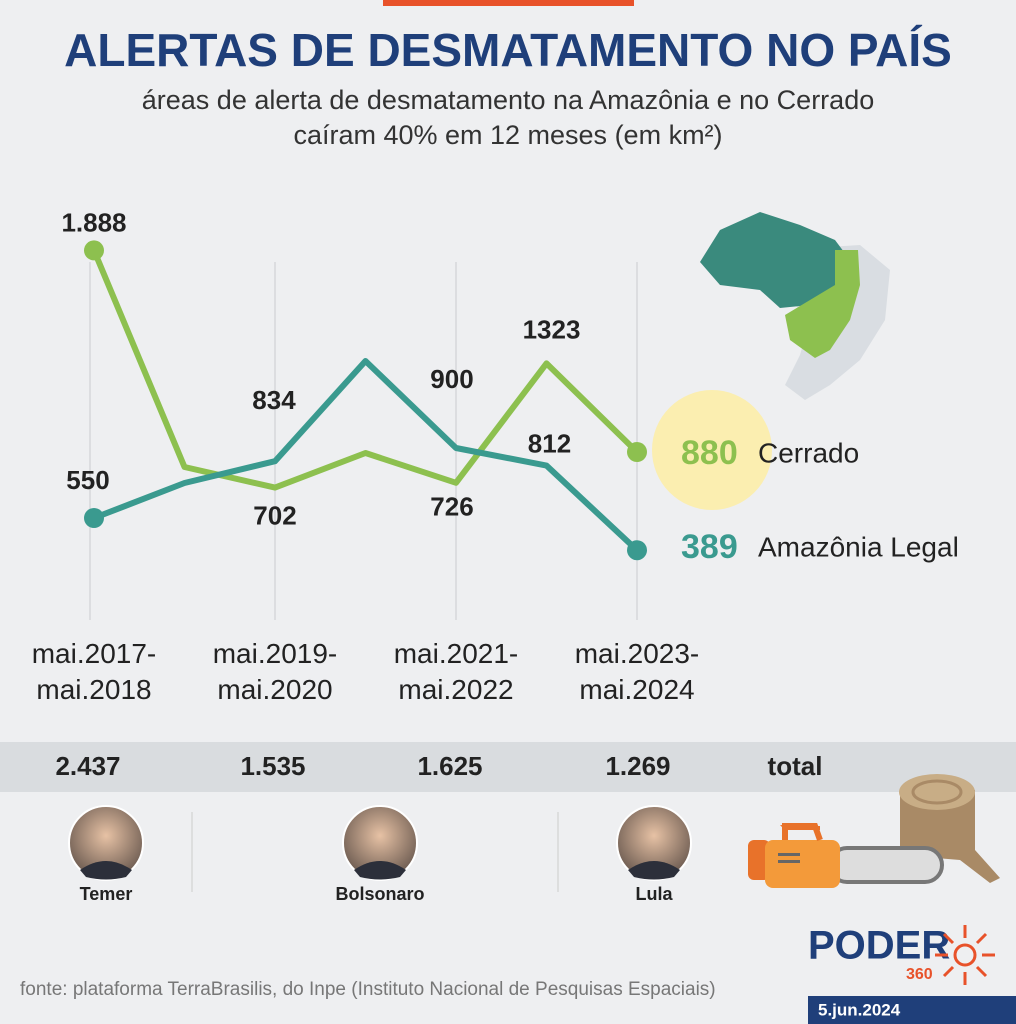 The height and width of the screenshot is (1024, 1016). Describe the element at coordinates (508, 50) in the screenshot. I see `chart-title: ALERTAS DE DESMATAMENTO NO PAÍS` at that location.